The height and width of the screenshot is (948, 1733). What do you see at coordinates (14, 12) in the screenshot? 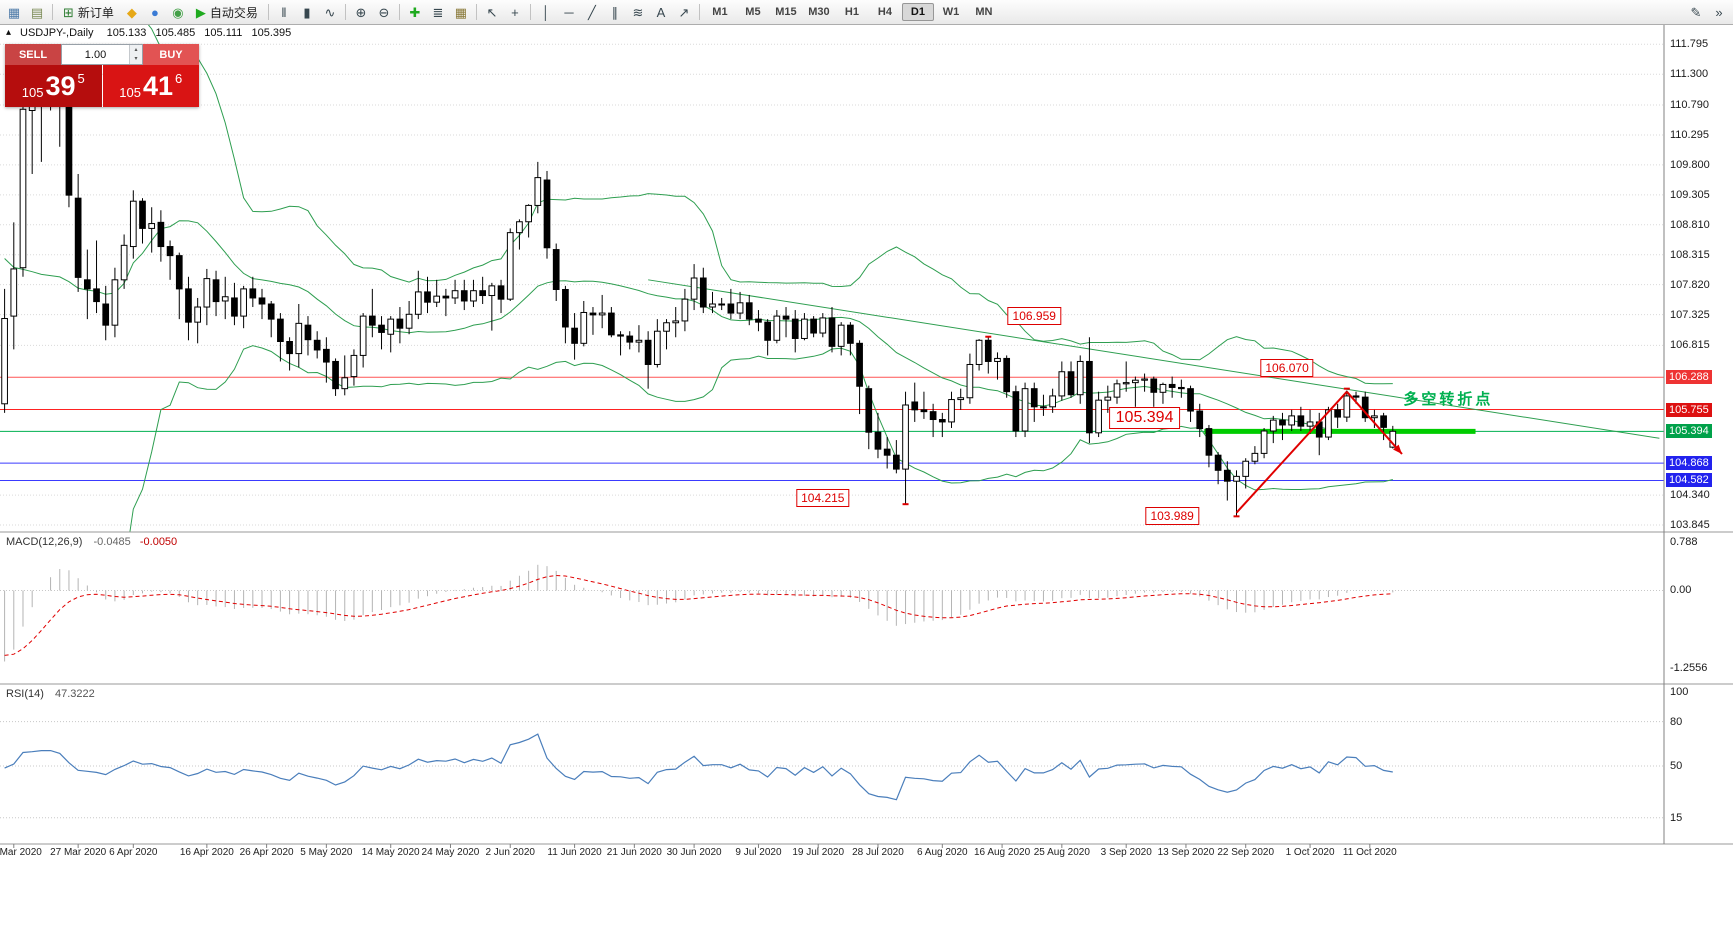
I see `new-chart-icon: ▦` at bounding box center [14, 12].